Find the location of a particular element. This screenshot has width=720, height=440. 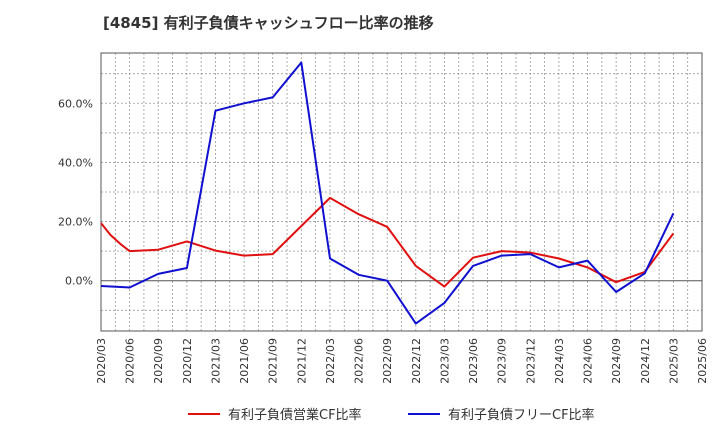

x-tick-label: 2021/06 is located at coordinates (244, 361).